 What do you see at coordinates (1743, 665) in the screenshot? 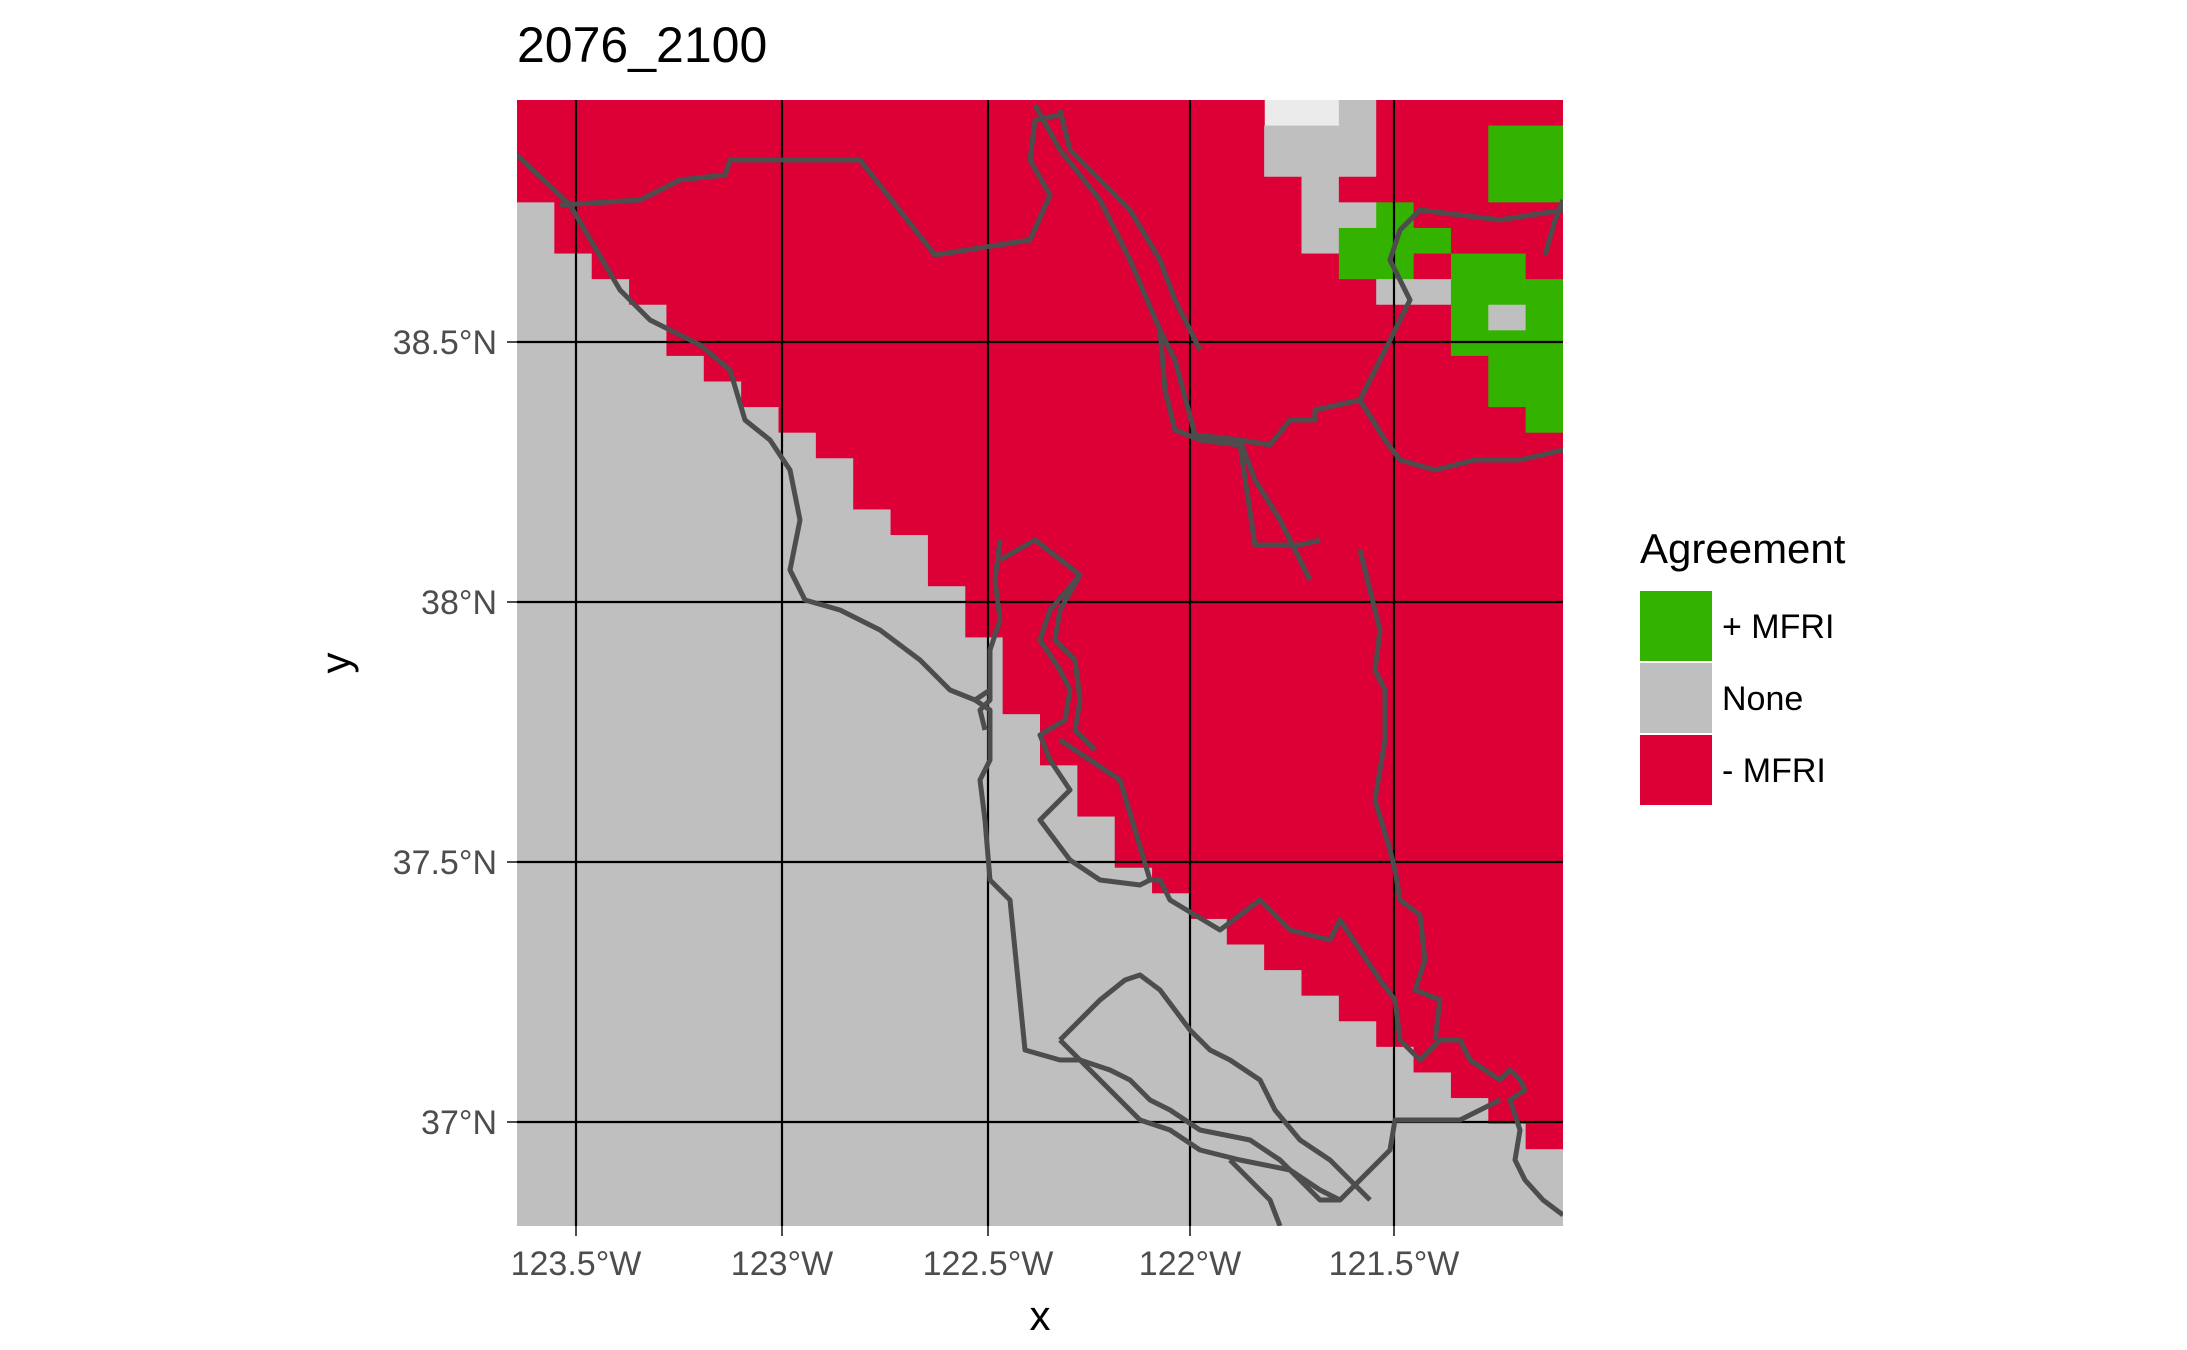
I see `legend: Agreement + MFRI None - MFRI` at bounding box center [1743, 665].